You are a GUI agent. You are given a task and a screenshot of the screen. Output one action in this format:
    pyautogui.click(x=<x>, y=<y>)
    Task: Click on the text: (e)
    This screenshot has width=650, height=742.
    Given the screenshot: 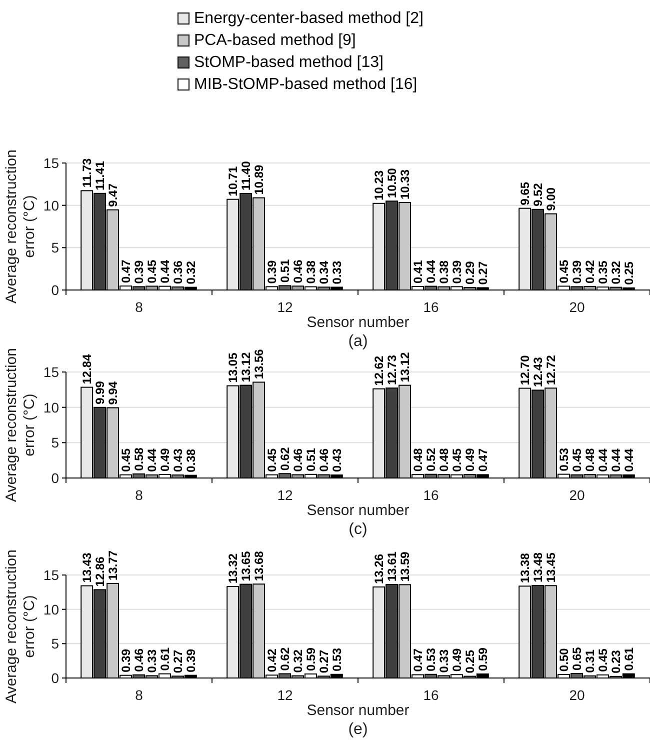 What is the action you would take?
    pyautogui.click(x=358, y=729)
    